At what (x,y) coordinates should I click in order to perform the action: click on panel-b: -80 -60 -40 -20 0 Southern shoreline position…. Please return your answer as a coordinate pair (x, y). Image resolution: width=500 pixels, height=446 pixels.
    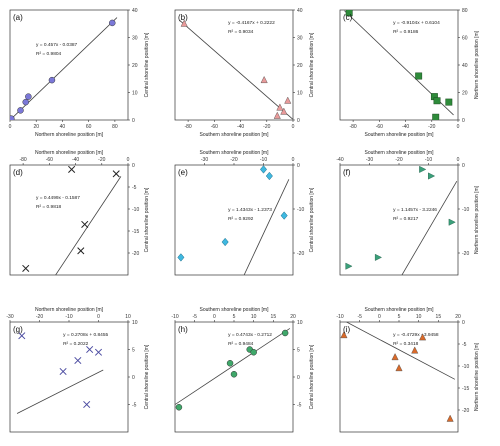
    Looking at the image, I should click on (244, 73).